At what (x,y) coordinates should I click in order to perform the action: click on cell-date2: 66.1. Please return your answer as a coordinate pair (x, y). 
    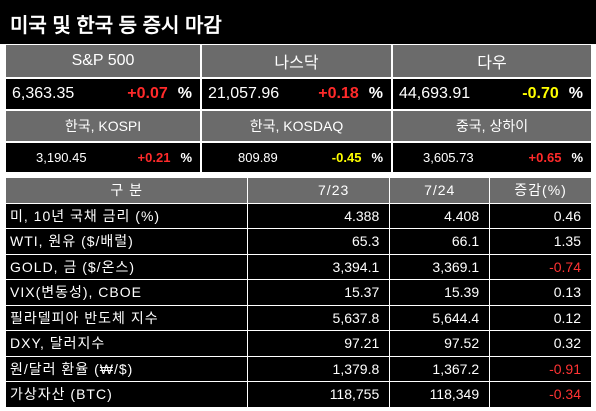
    Looking at the image, I should click on (440, 241).